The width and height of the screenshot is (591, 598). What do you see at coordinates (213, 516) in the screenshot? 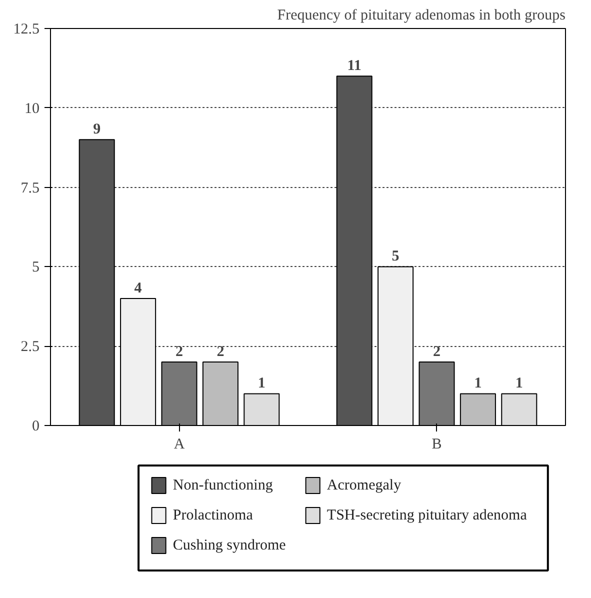
I see `legend-label: Prolactinoma` at bounding box center [213, 516].